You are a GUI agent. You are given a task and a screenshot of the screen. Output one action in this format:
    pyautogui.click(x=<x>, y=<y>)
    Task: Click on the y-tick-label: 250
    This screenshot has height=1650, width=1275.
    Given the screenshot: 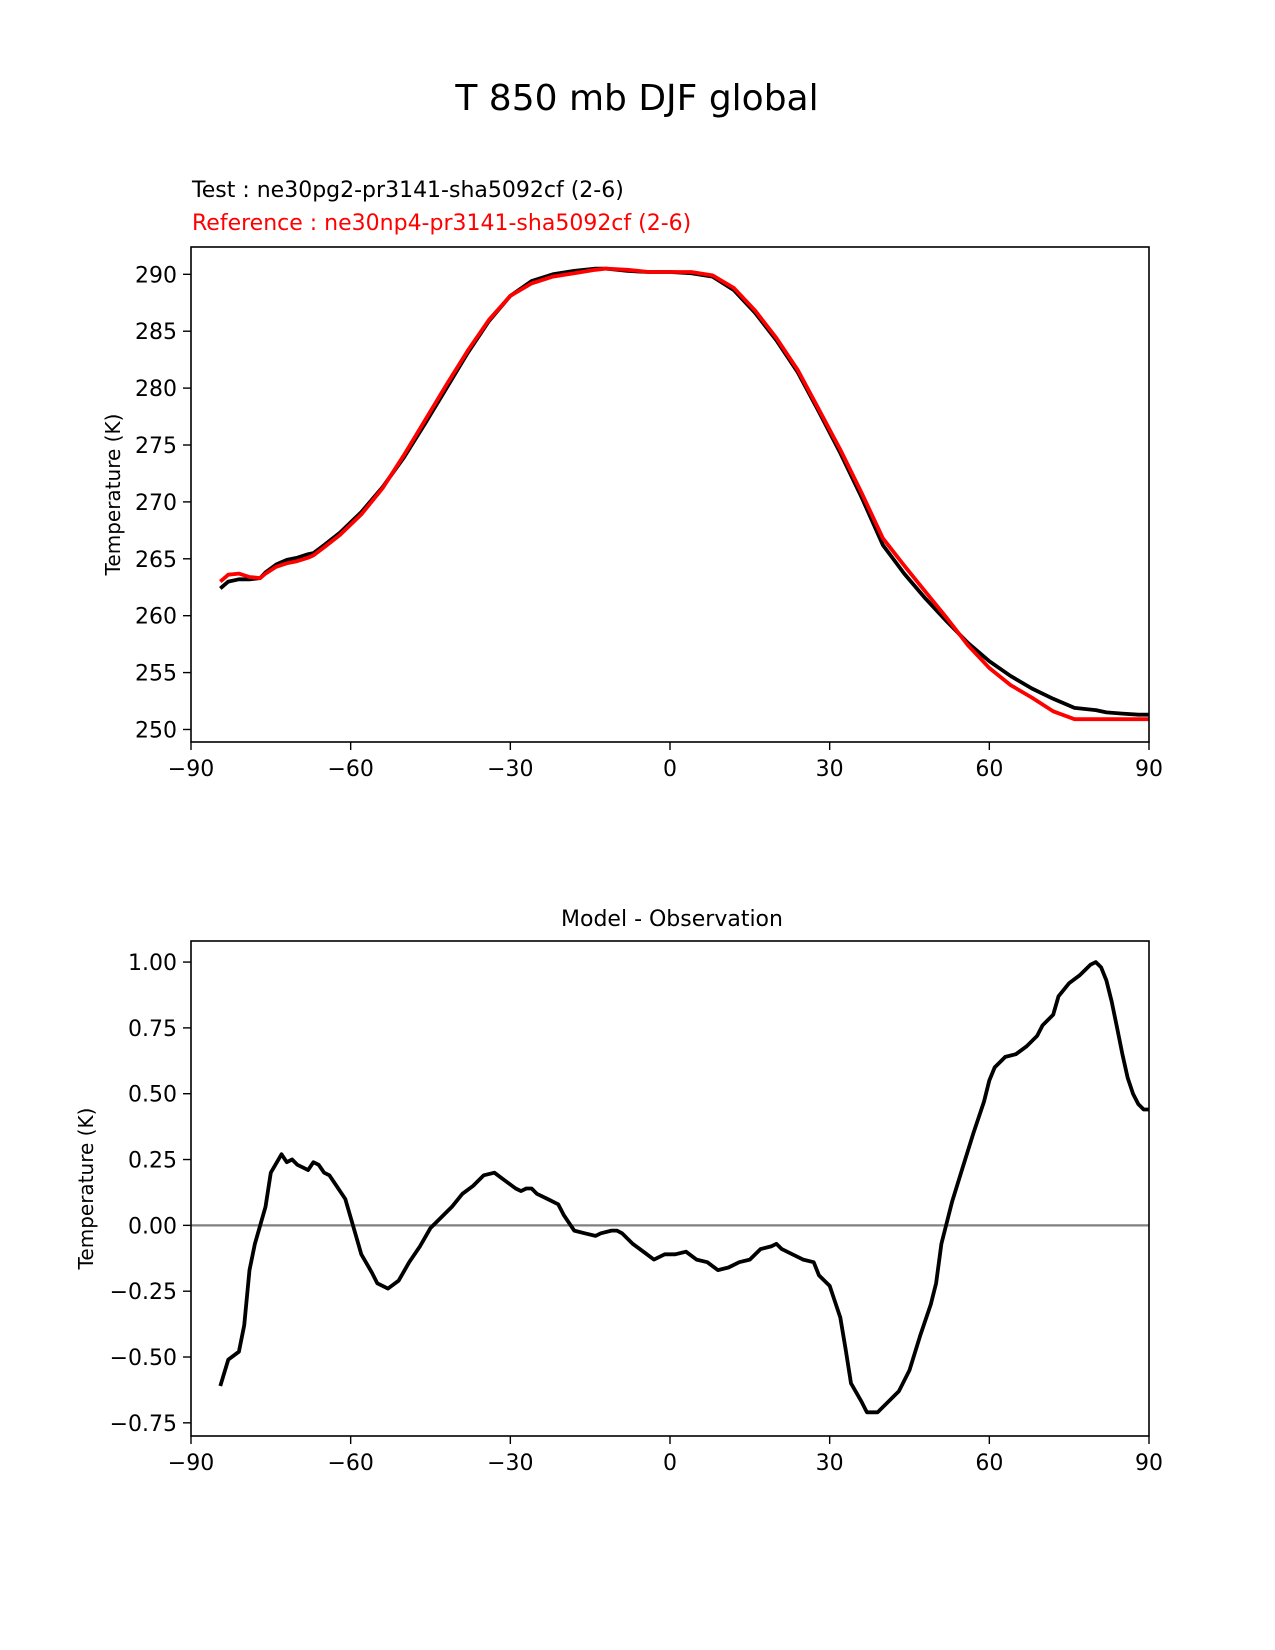 What is the action you would take?
    pyautogui.click(x=156, y=730)
    